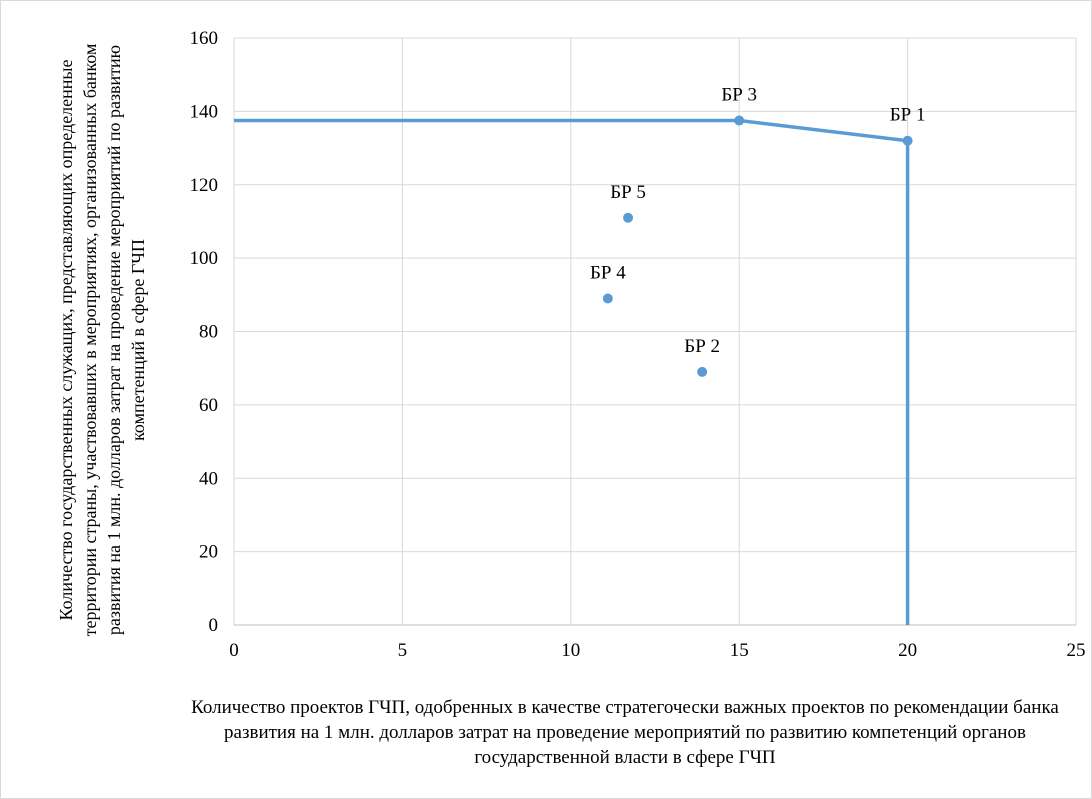 Image resolution: width=1092 pixels, height=799 pixels. What do you see at coordinates (907, 650) in the screenshot?
I see `x-tick-label: 20` at bounding box center [907, 650].